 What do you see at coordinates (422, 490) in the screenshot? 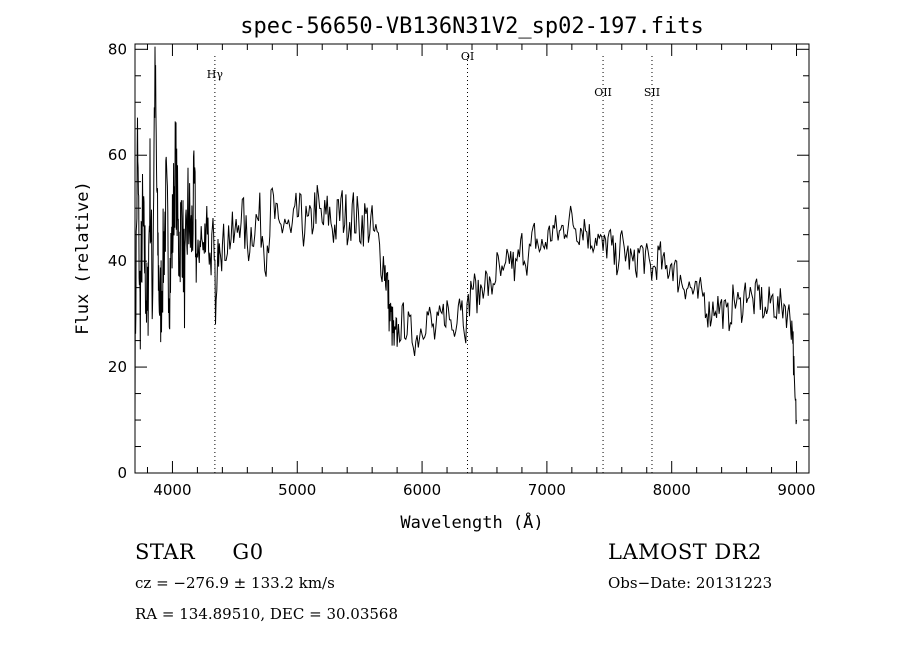
I see `x-tick-label: 6000` at bounding box center [422, 490].